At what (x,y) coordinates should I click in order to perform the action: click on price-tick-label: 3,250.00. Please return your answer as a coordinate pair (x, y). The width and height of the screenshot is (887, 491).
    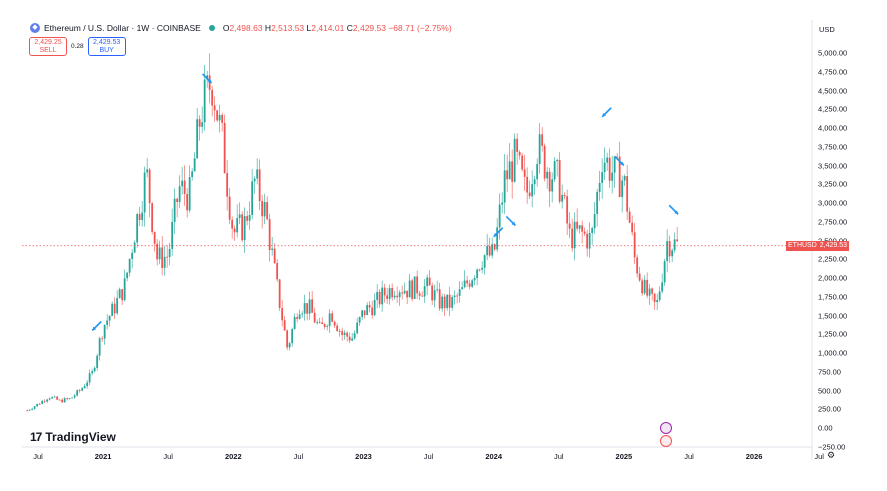
    Looking at the image, I should click on (833, 184).